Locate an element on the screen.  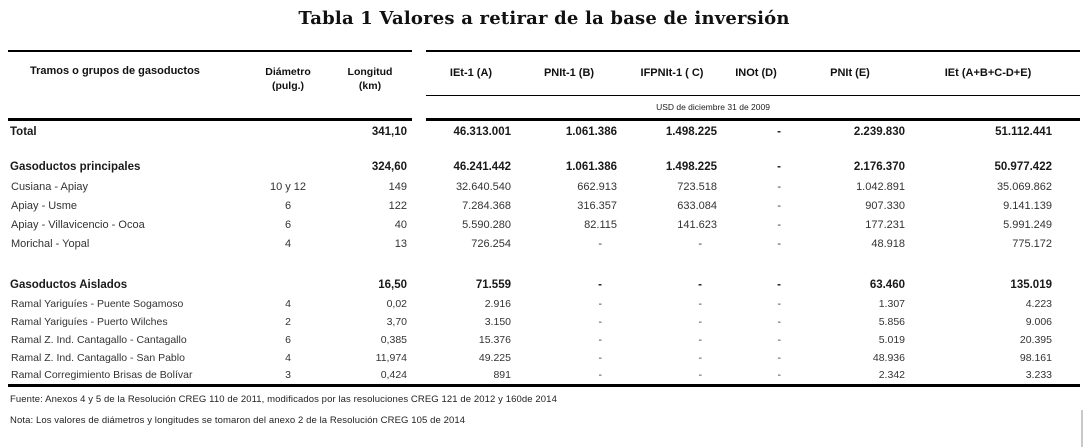
cell-name: Apiay - Usme is located at coordinates (44, 205).